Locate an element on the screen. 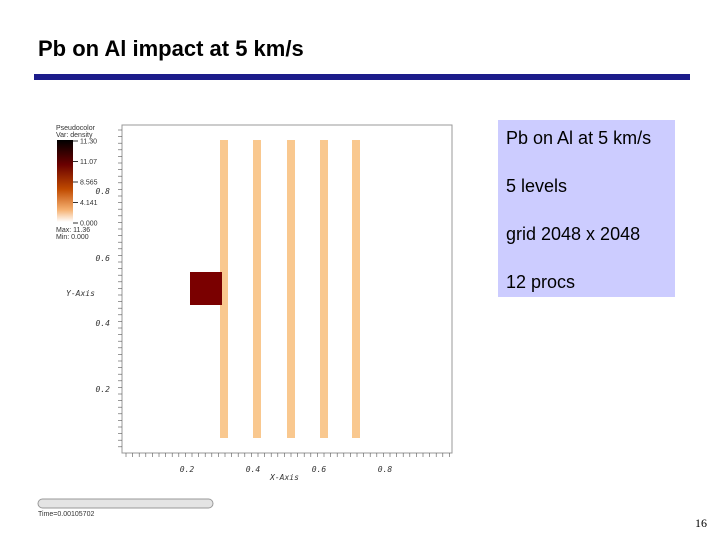 The image size is (720, 540). info-line: 5 levels is located at coordinates (536, 186).